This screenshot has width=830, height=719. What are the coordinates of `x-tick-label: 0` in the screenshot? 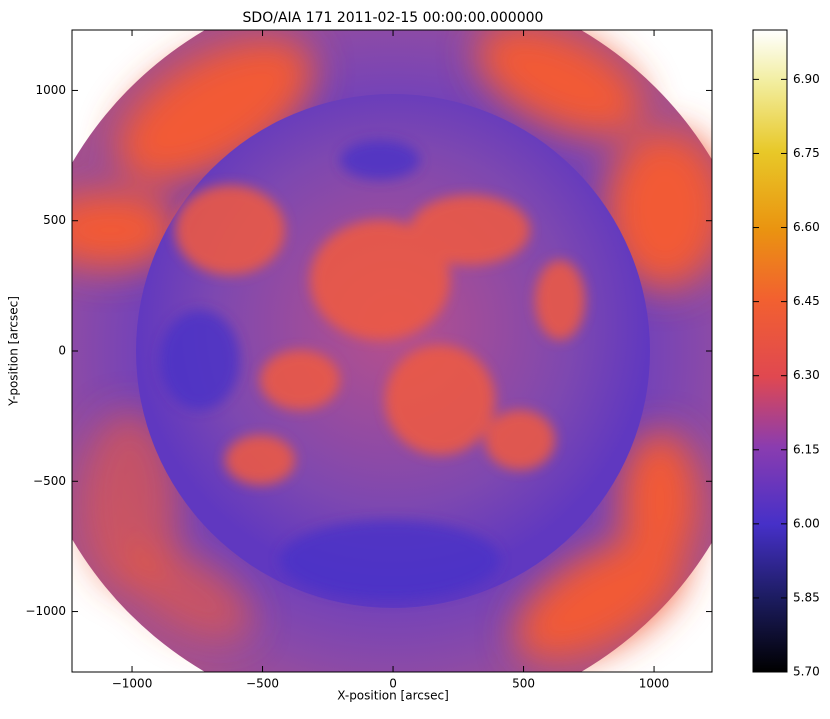 It's located at (393, 684).